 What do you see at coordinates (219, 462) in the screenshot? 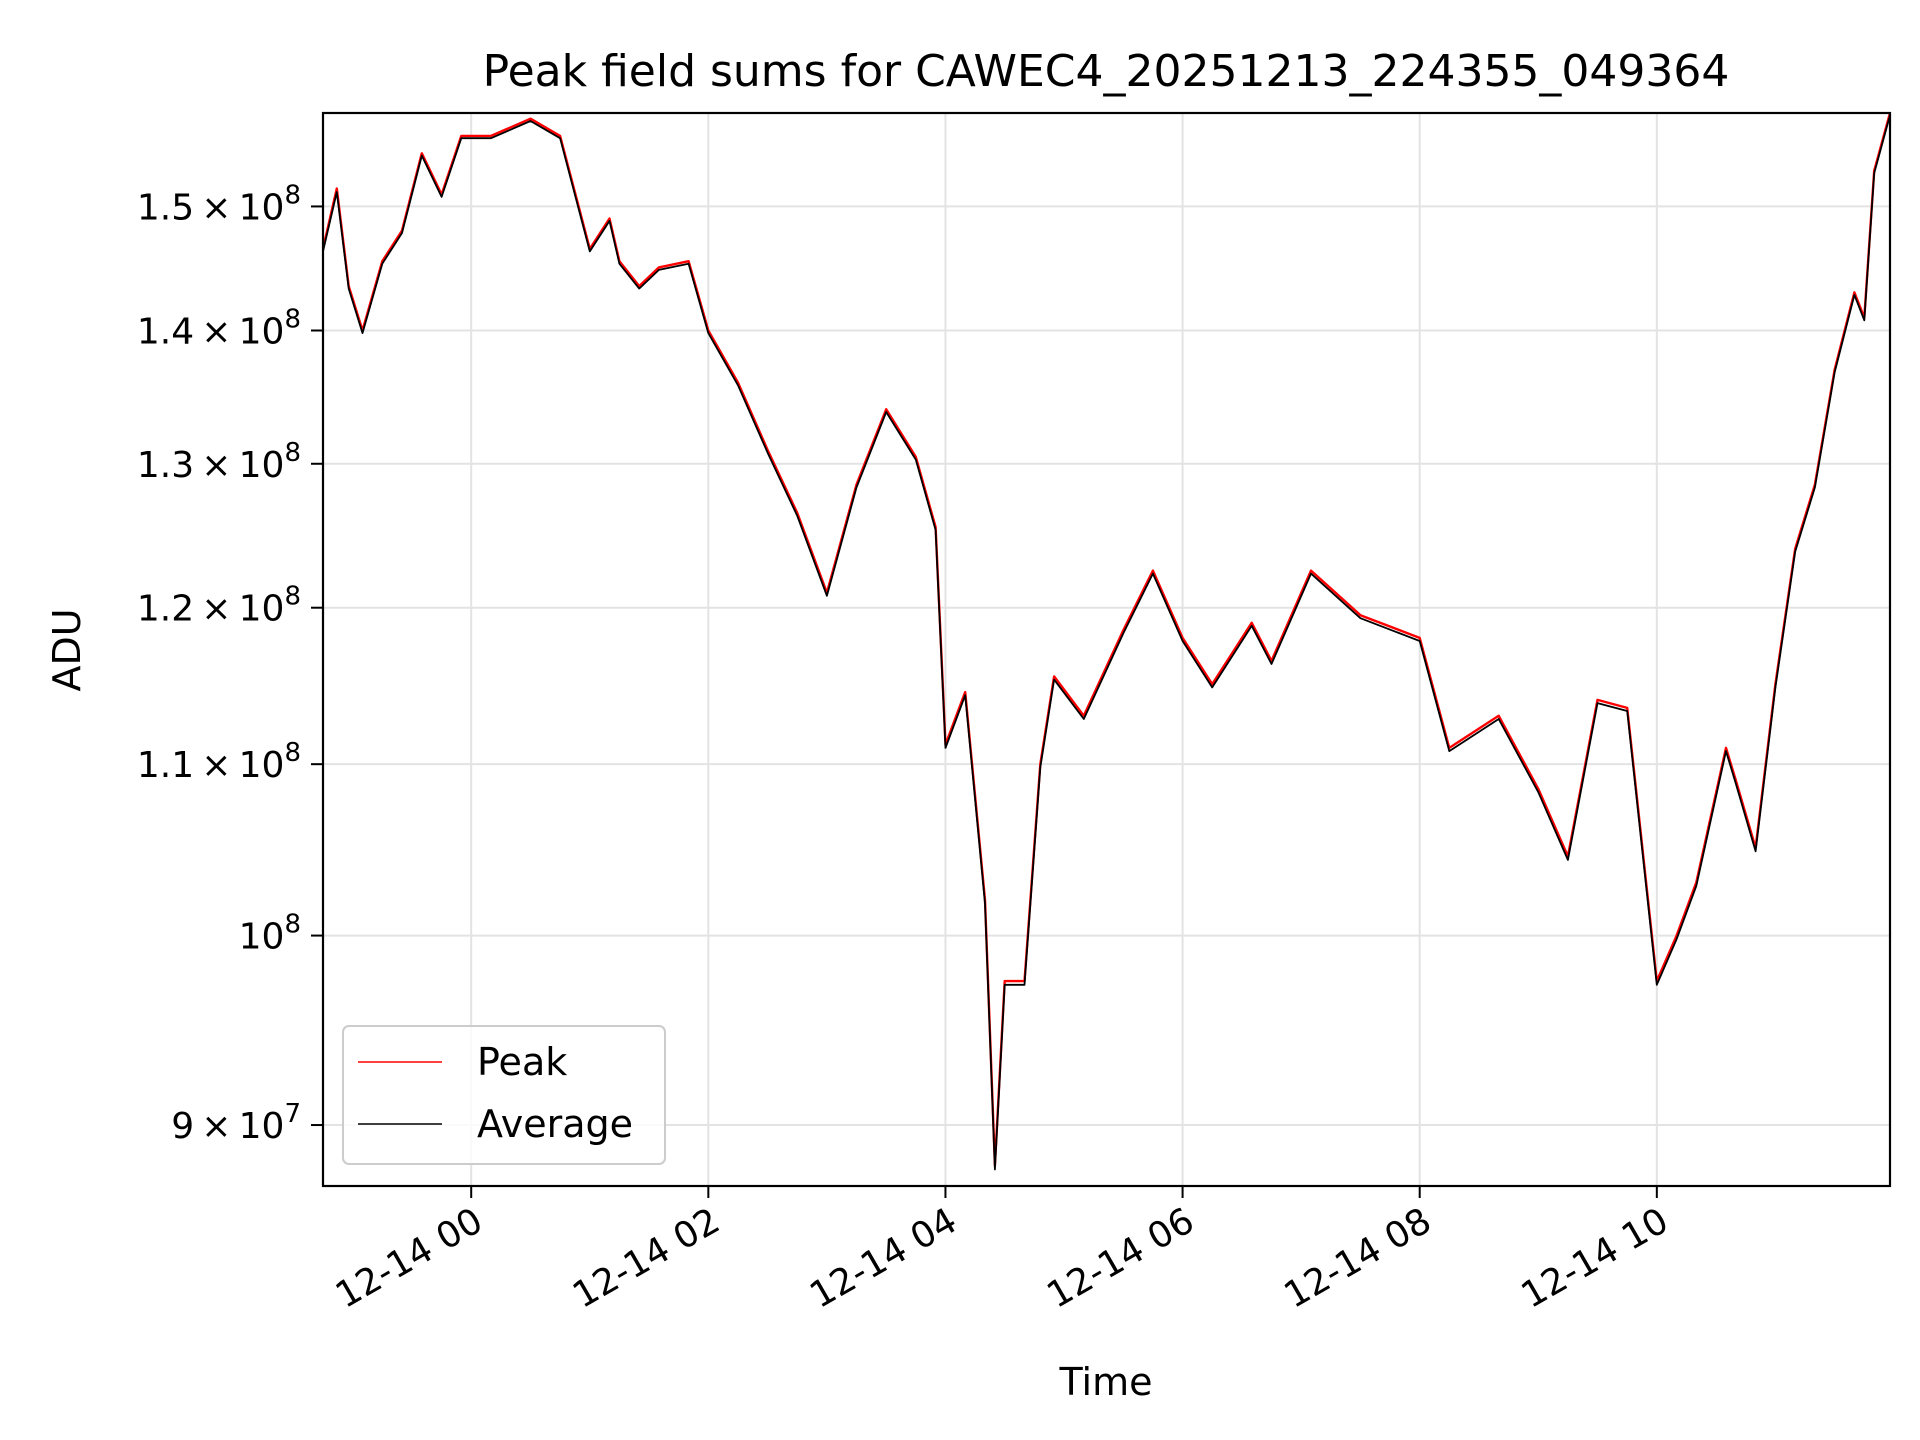
I see `y-tick-label: 1.3 × 108` at bounding box center [219, 462].